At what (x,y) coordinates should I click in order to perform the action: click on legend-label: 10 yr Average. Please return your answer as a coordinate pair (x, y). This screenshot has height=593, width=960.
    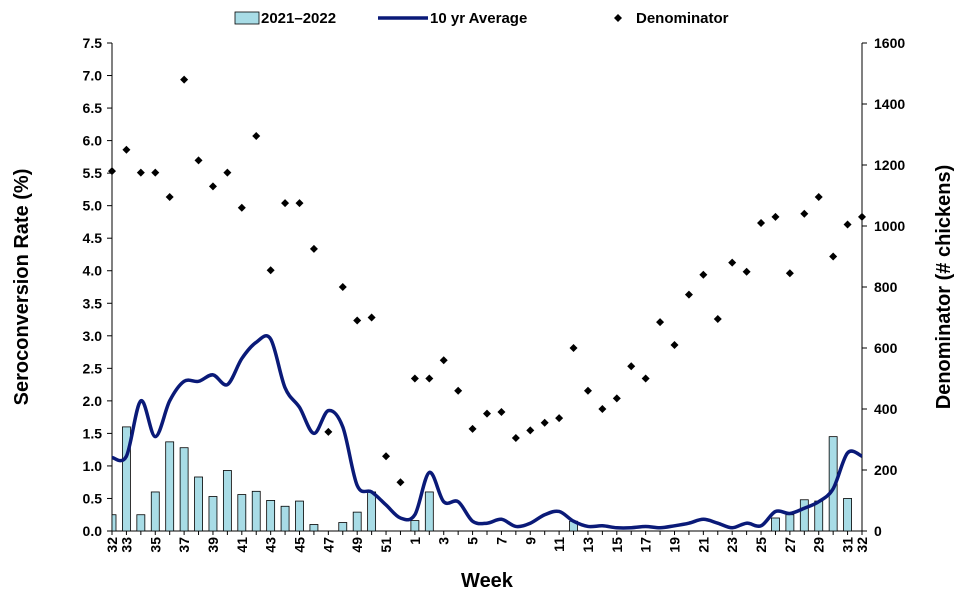
    Looking at the image, I should click on (478, 18).